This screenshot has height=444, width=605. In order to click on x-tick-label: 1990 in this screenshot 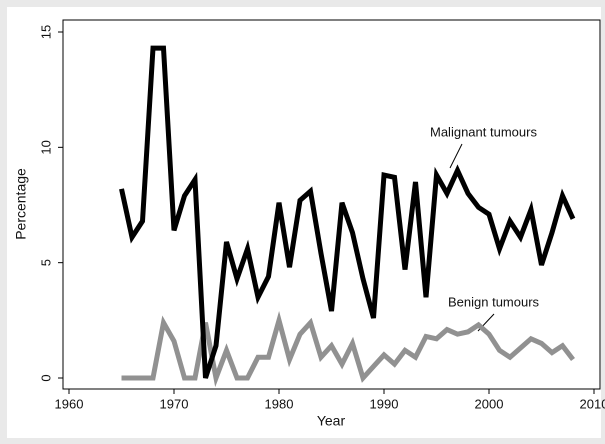, I will do `click(384, 403)`.